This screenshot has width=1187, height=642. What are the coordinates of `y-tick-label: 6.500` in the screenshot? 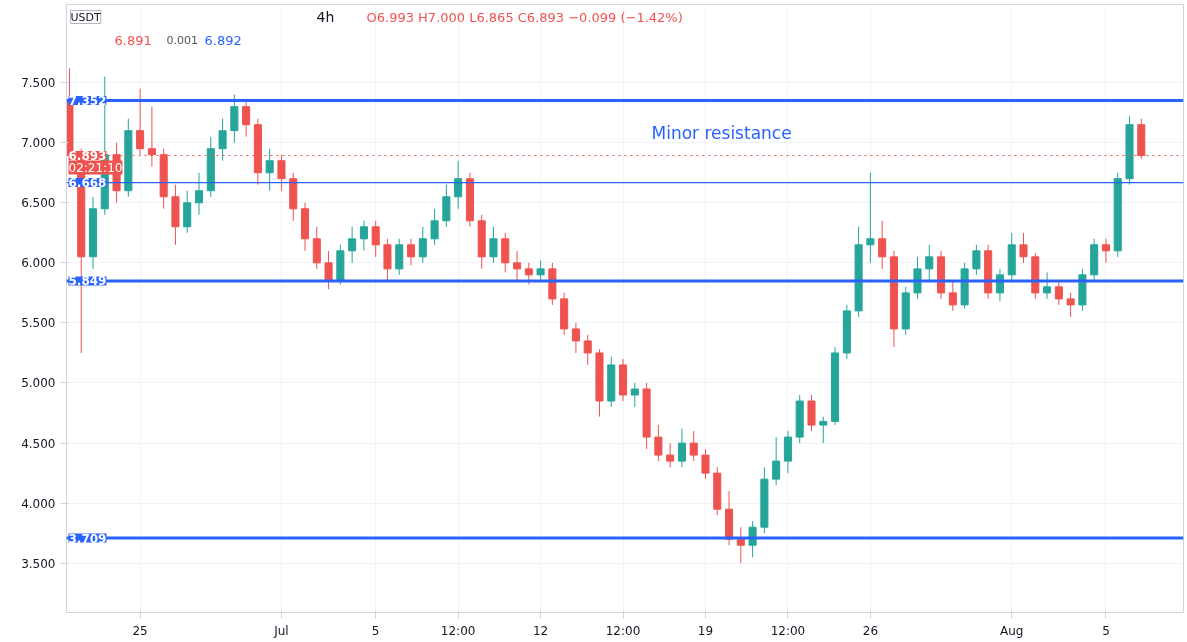 It's located at (38, 203).